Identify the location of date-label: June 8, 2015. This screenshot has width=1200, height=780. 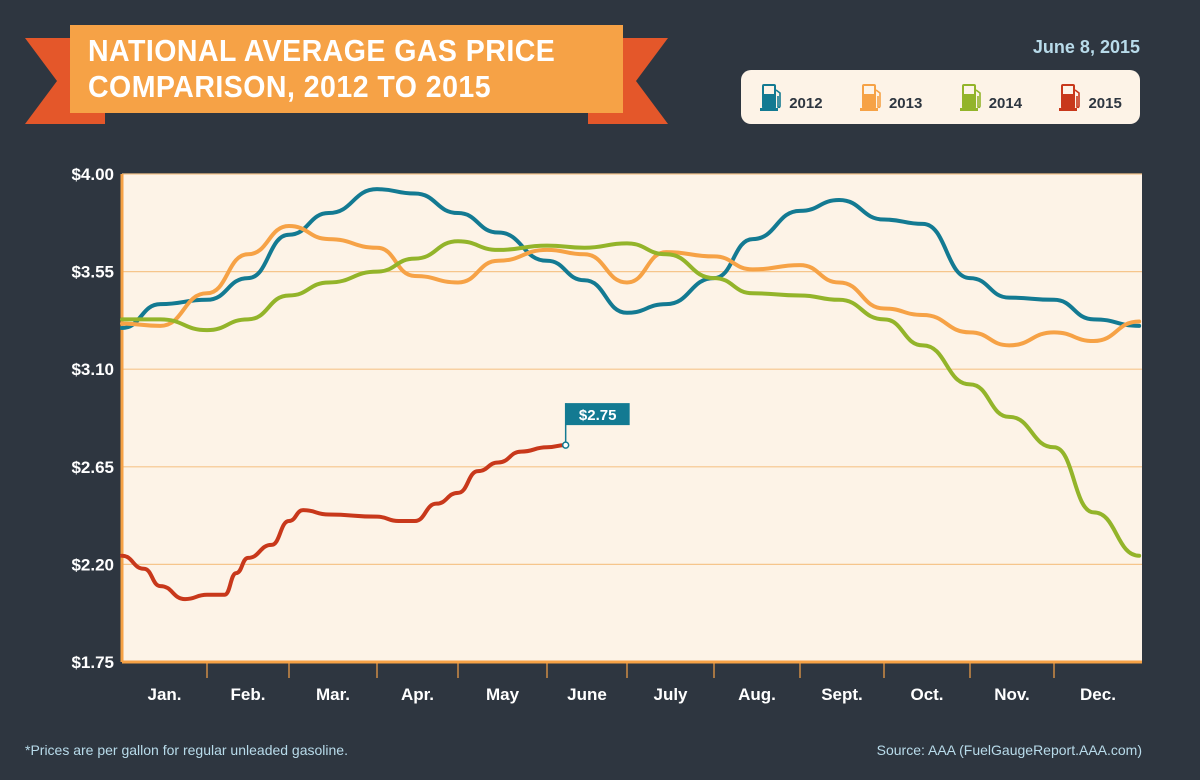
(1086, 47).